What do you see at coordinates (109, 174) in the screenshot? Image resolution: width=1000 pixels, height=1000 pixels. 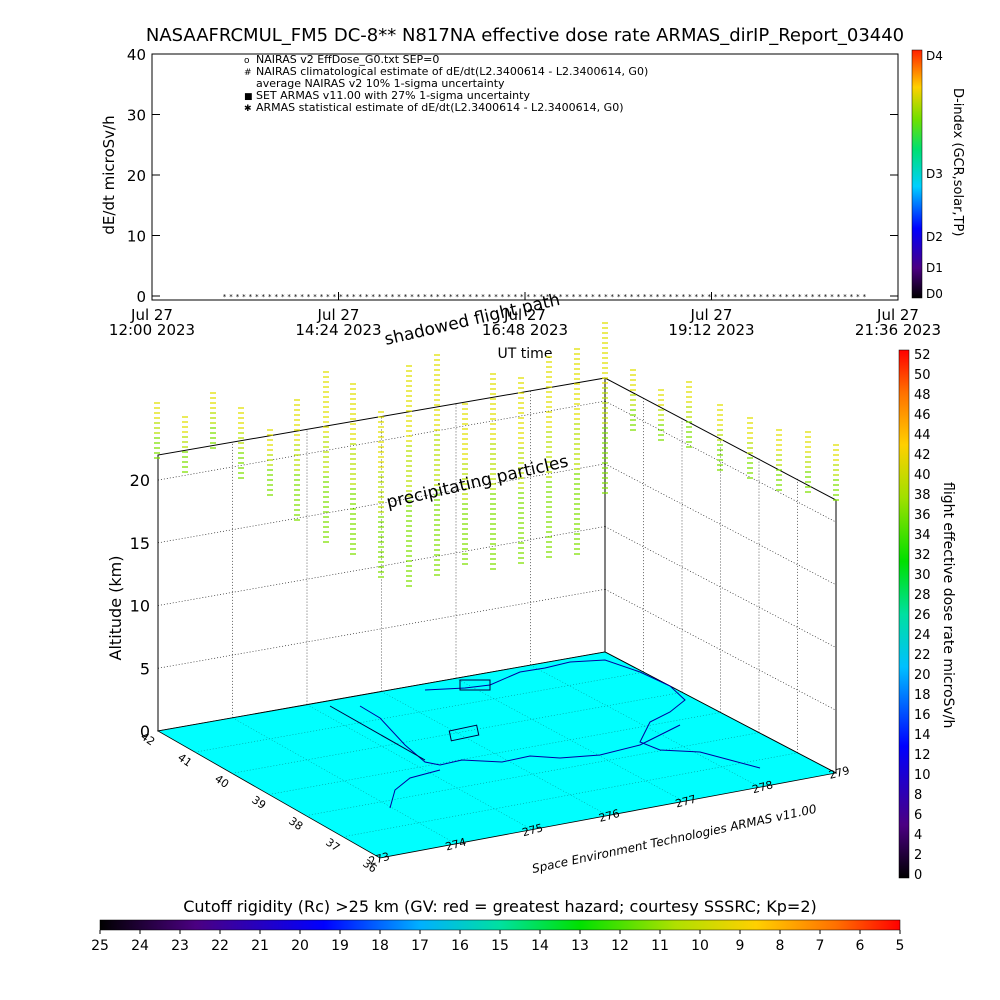 I see `timeseries-ylabel: dE/dt microSv/h` at bounding box center [109, 174].